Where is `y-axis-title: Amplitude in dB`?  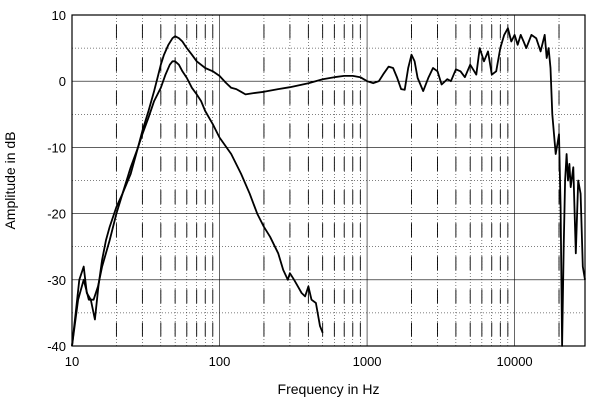 y-axis-title: Amplitude in dB is located at coordinates (10, 180).